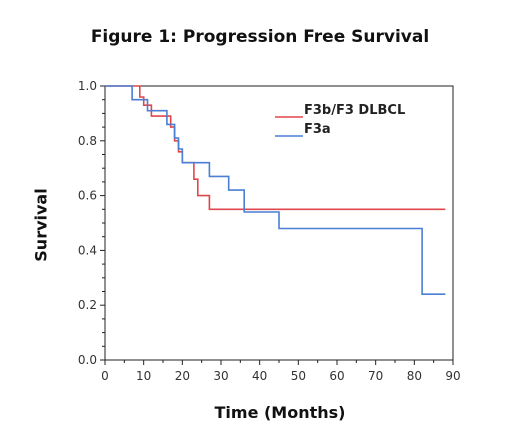 The width and height of the screenshot is (520, 445). Describe the element at coordinates (336, 376) in the screenshot. I see `x-tick-label: 60` at that location.